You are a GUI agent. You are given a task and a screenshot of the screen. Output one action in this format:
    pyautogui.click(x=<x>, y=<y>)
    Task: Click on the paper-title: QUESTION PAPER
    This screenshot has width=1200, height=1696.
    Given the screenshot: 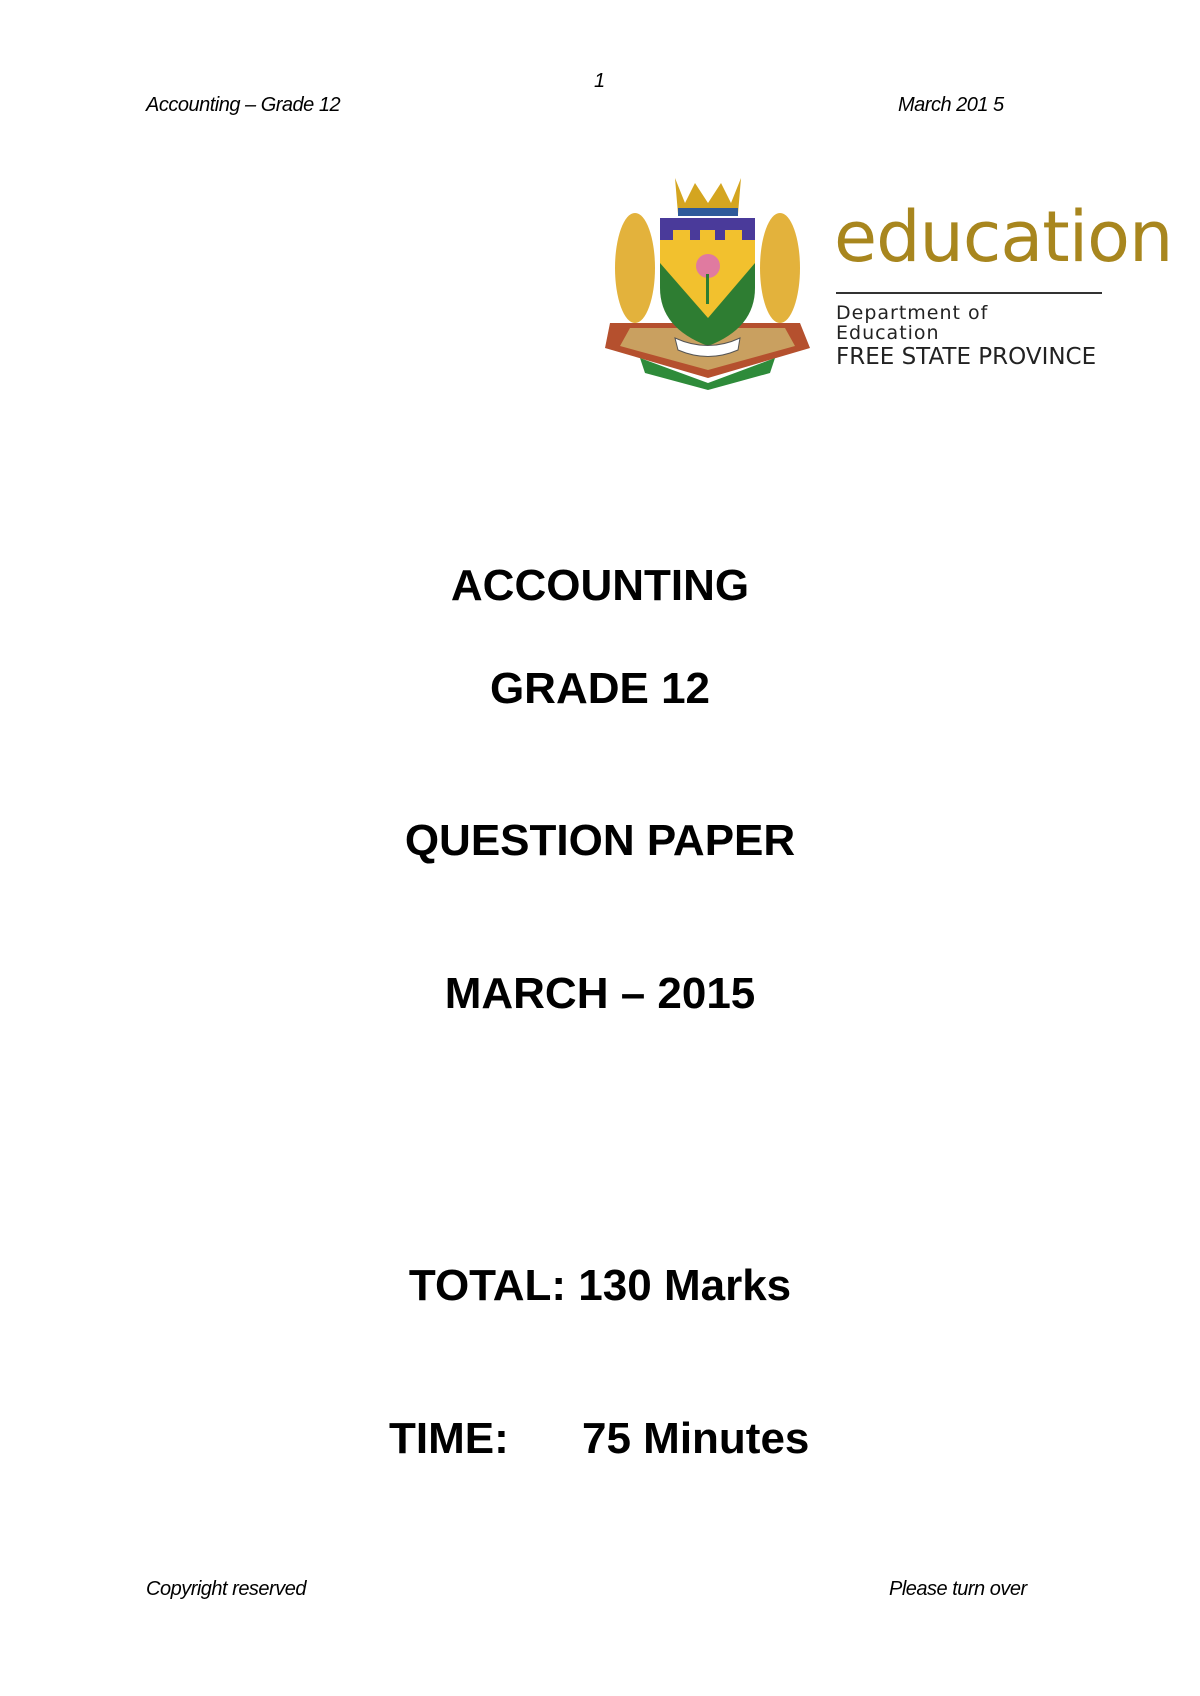 What is the action you would take?
    pyautogui.click(x=600, y=840)
    